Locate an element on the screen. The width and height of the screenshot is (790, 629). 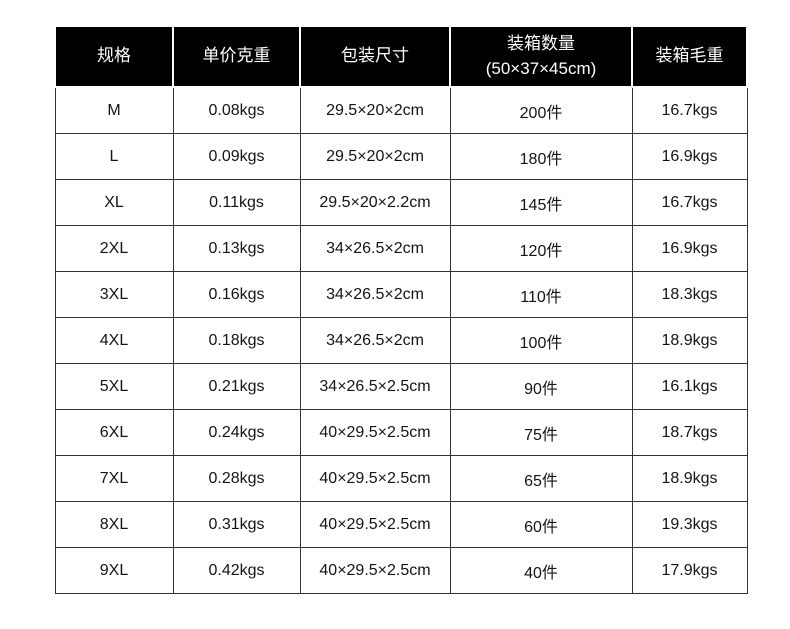
table-row: M 0.08kgs 29.5×20×2cm 200件 16.7kgs is located at coordinates (401, 110).